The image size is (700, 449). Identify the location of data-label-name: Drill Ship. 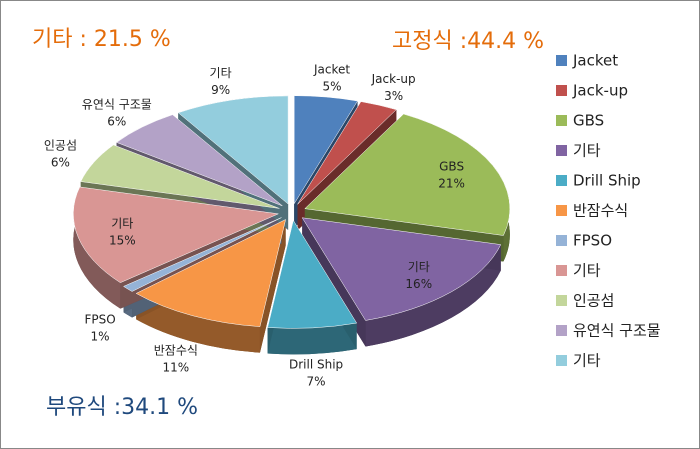
(316, 365).